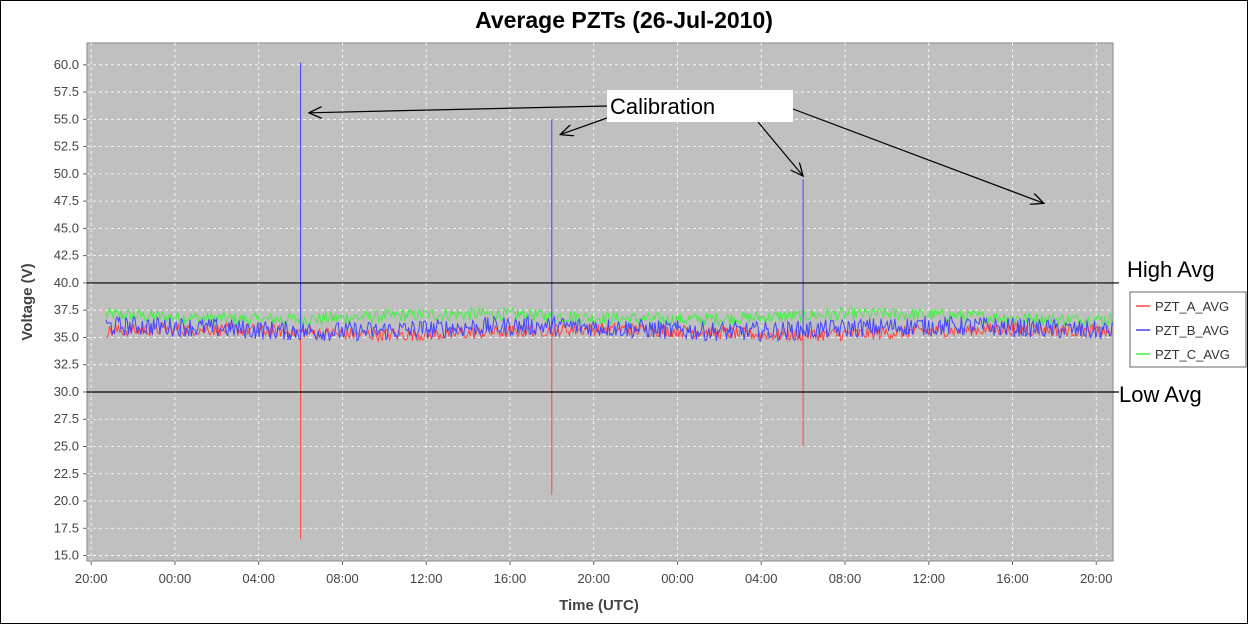  I want to click on y-tick-label: 25.0, so click(66, 445).